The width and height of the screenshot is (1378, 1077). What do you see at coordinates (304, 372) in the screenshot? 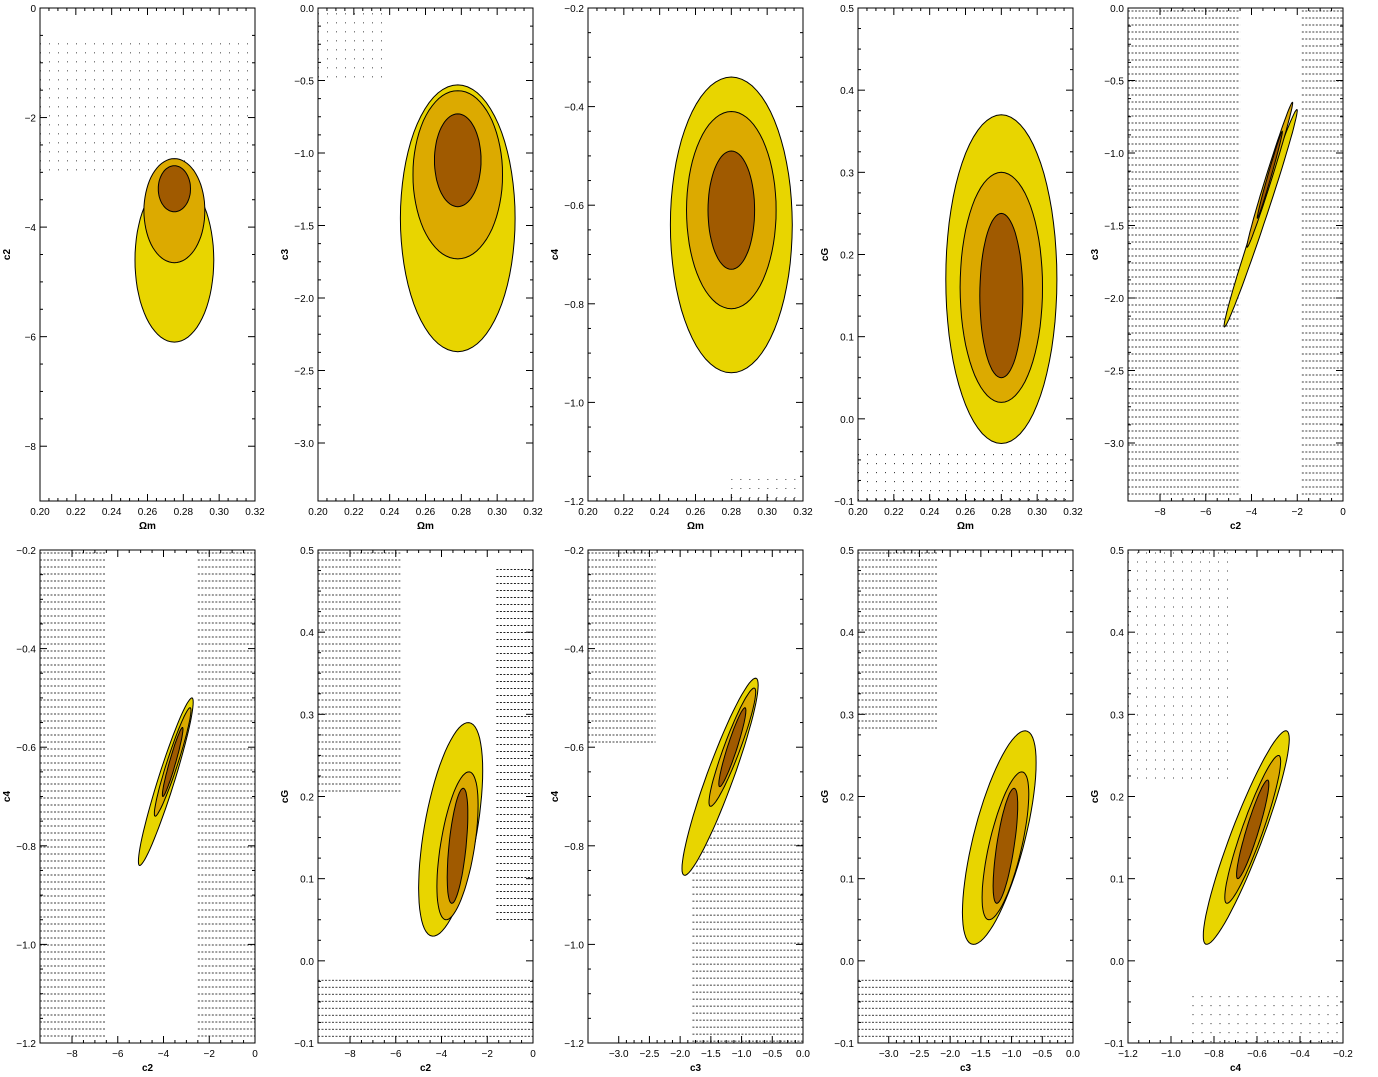
I see `y-tick-label: −2.5` at bounding box center [304, 372].